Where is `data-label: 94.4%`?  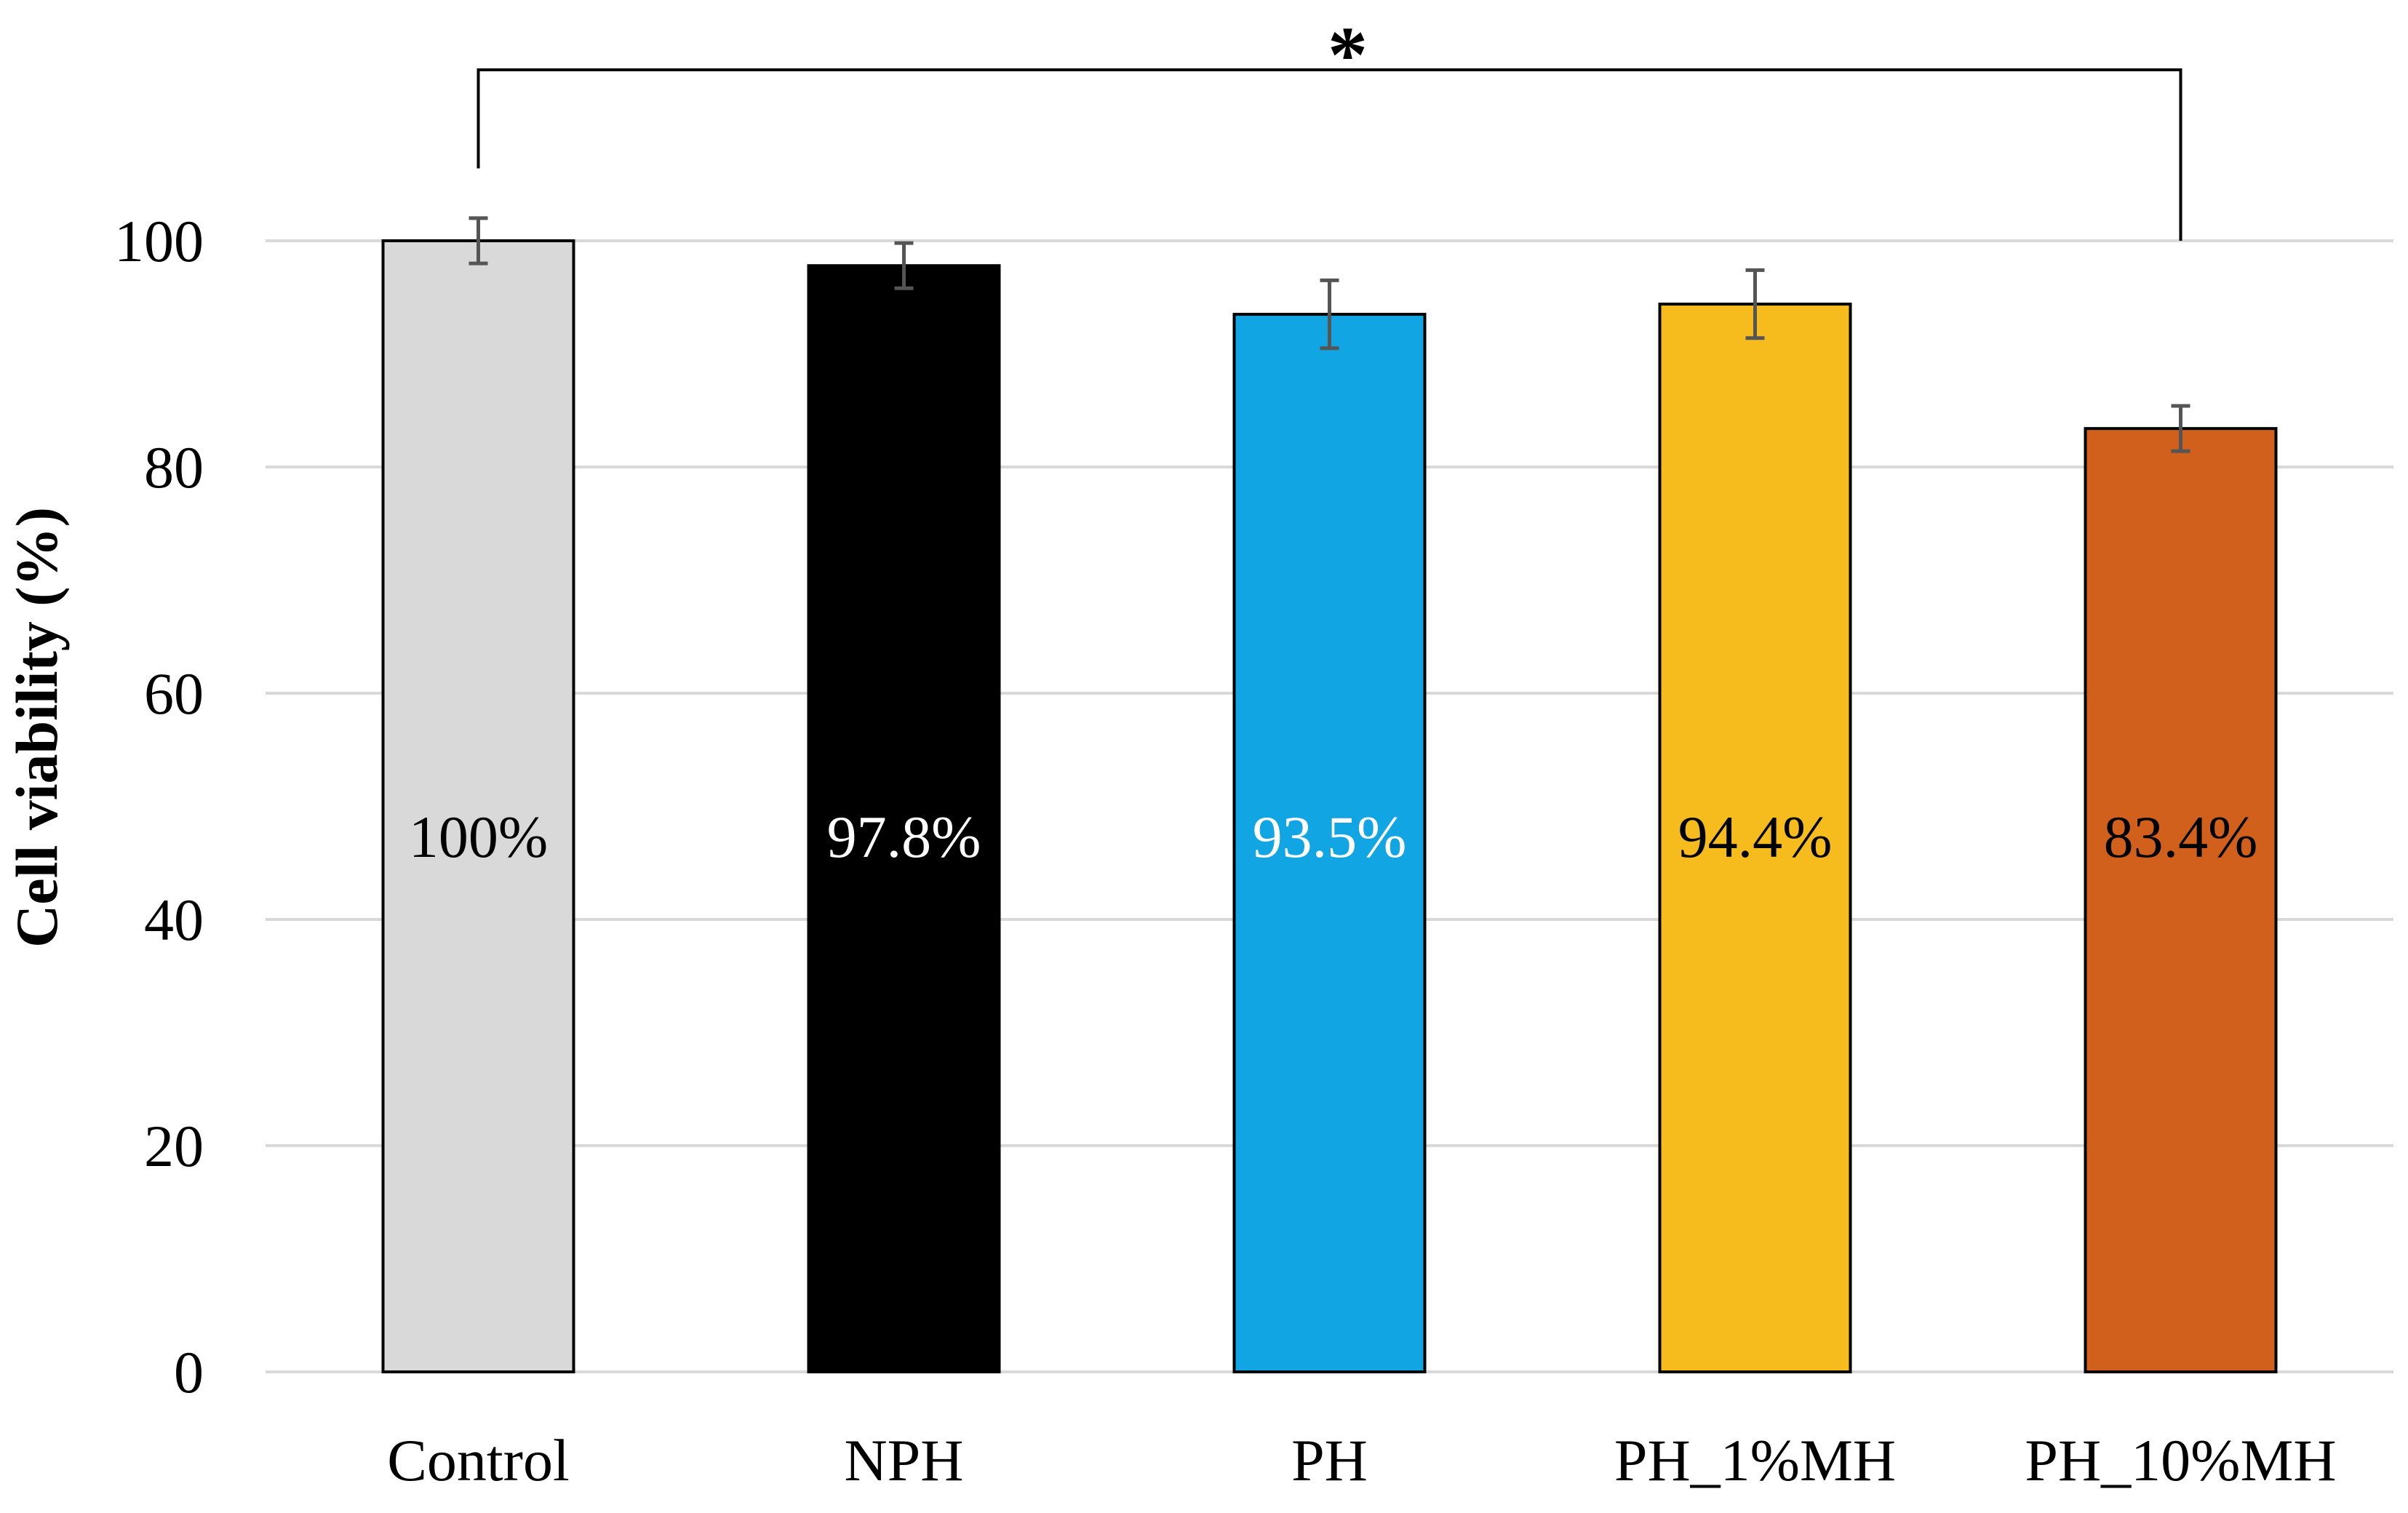
data-label: 94.4% is located at coordinates (1756, 837).